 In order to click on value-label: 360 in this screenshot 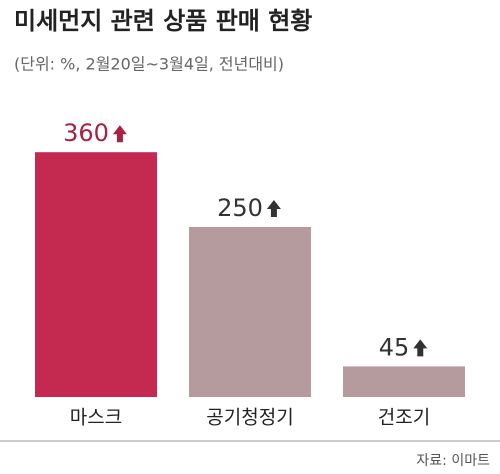, I will do `click(86, 133)`.